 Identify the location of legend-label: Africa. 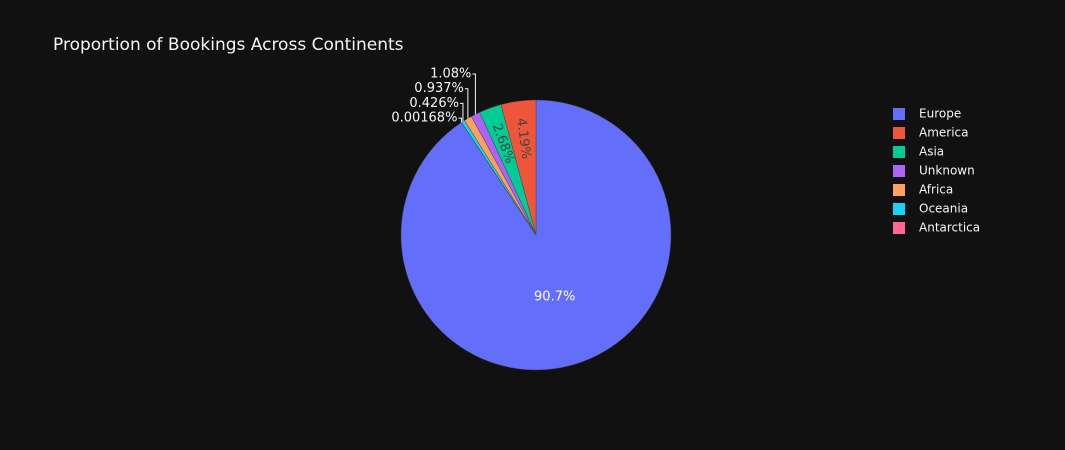
(936, 190).